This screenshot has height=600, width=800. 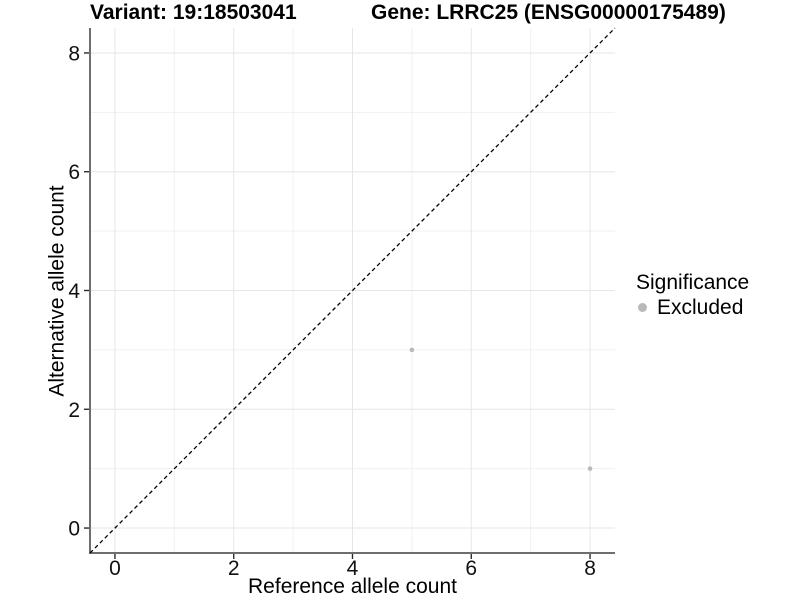 I want to click on y-tick-label: 6, so click(x=74, y=172).